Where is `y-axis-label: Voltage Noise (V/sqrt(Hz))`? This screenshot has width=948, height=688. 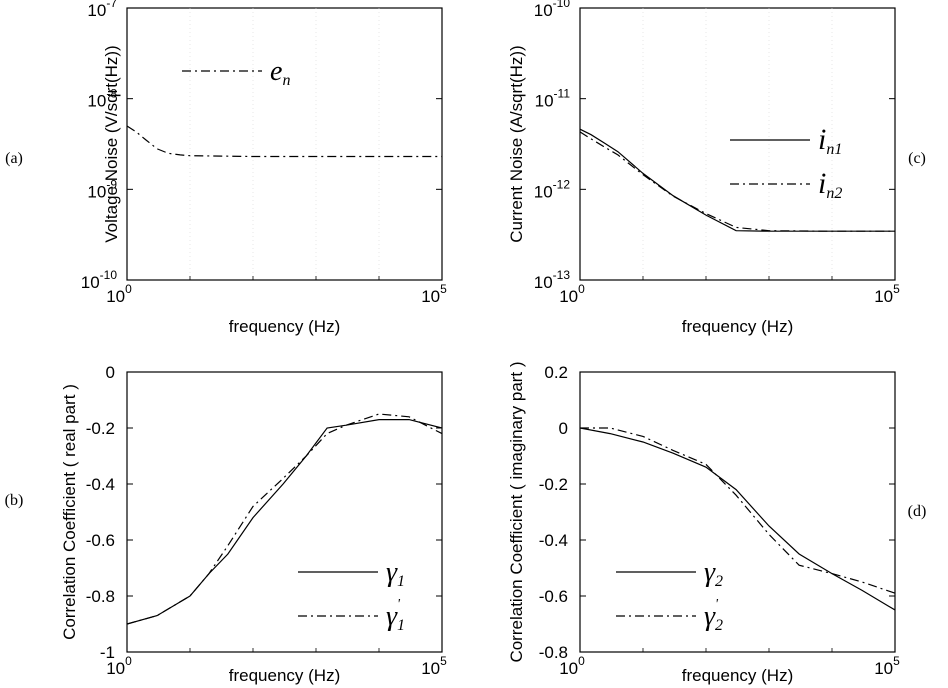
y-axis-label: Voltage Noise (V/sqrt(Hz)) is located at coordinates (111, 143).